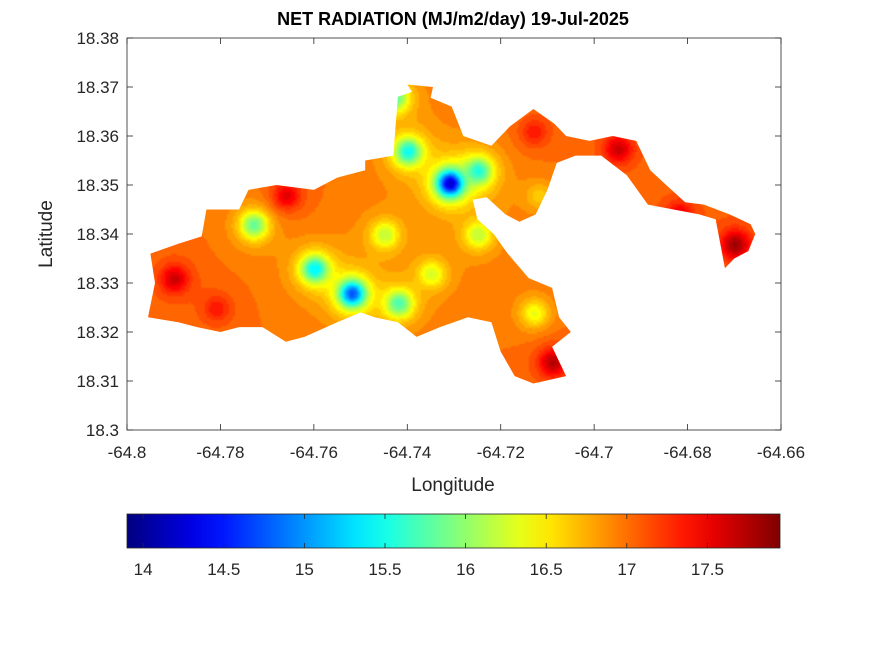 The width and height of the screenshot is (875, 656). I want to click on colorbar-tick-label: 15.5, so click(384, 569).